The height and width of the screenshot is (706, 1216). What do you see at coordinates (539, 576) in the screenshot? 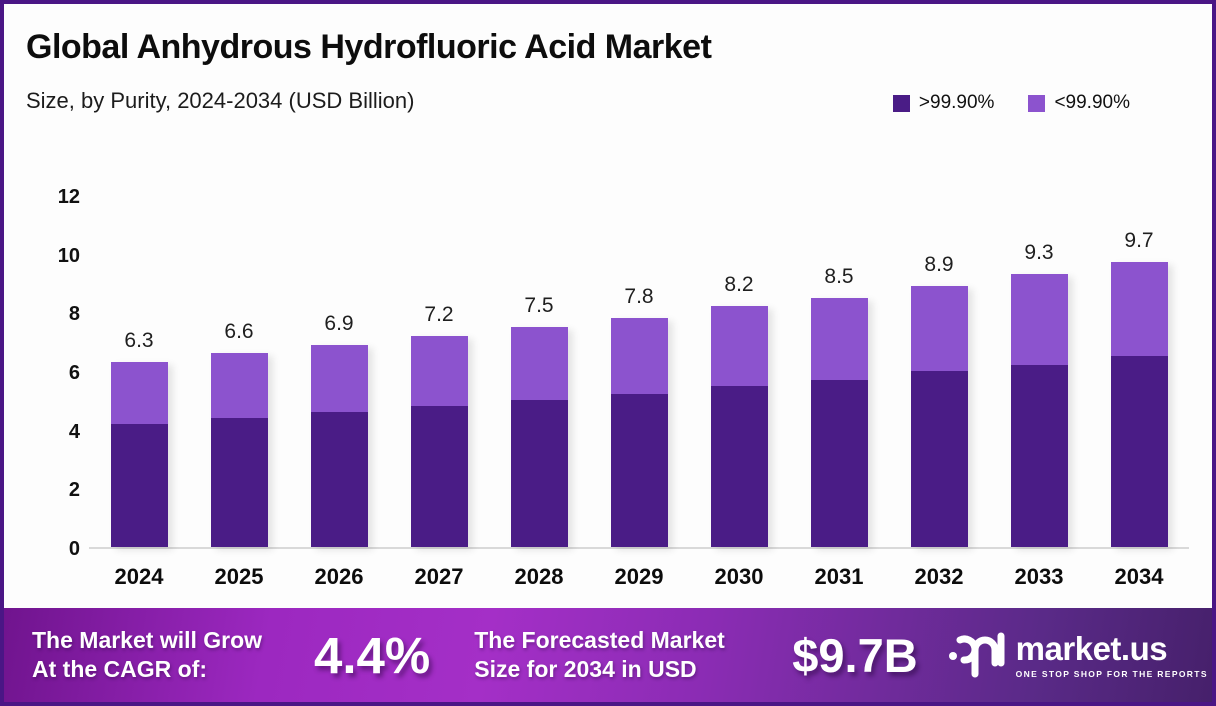
I see `x-tick-label: 2028` at bounding box center [539, 576].